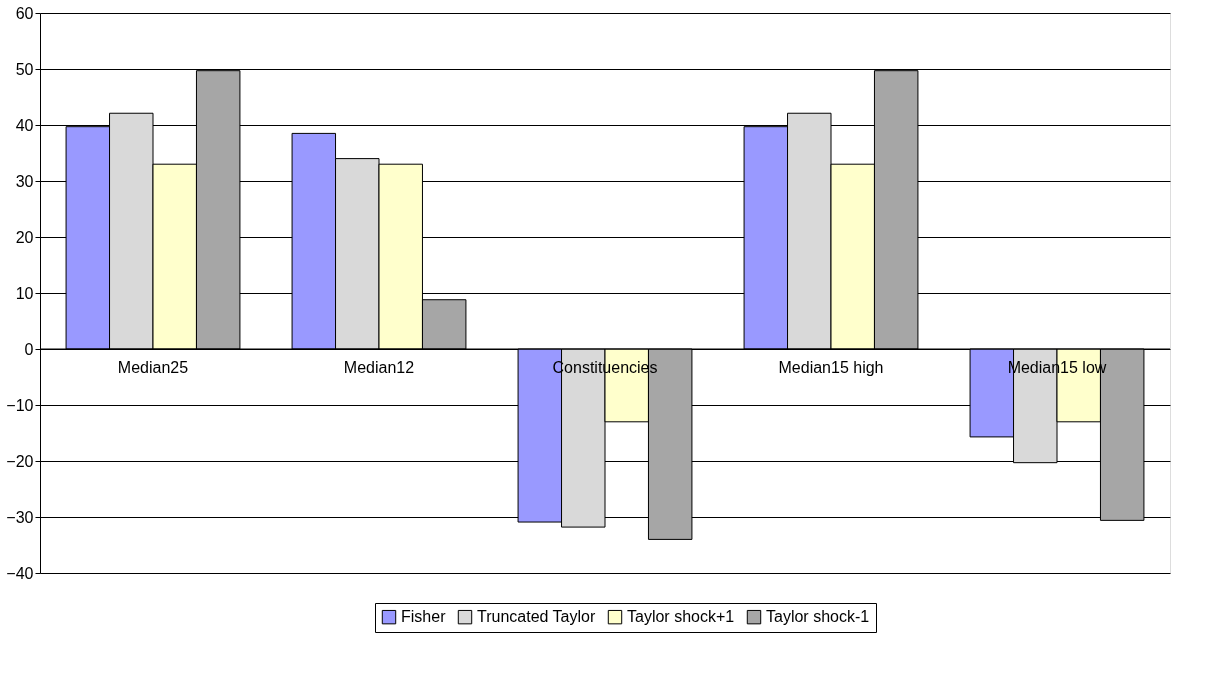 The height and width of the screenshot is (676, 1225). I want to click on y-tick-label: 10, so click(24, 293).